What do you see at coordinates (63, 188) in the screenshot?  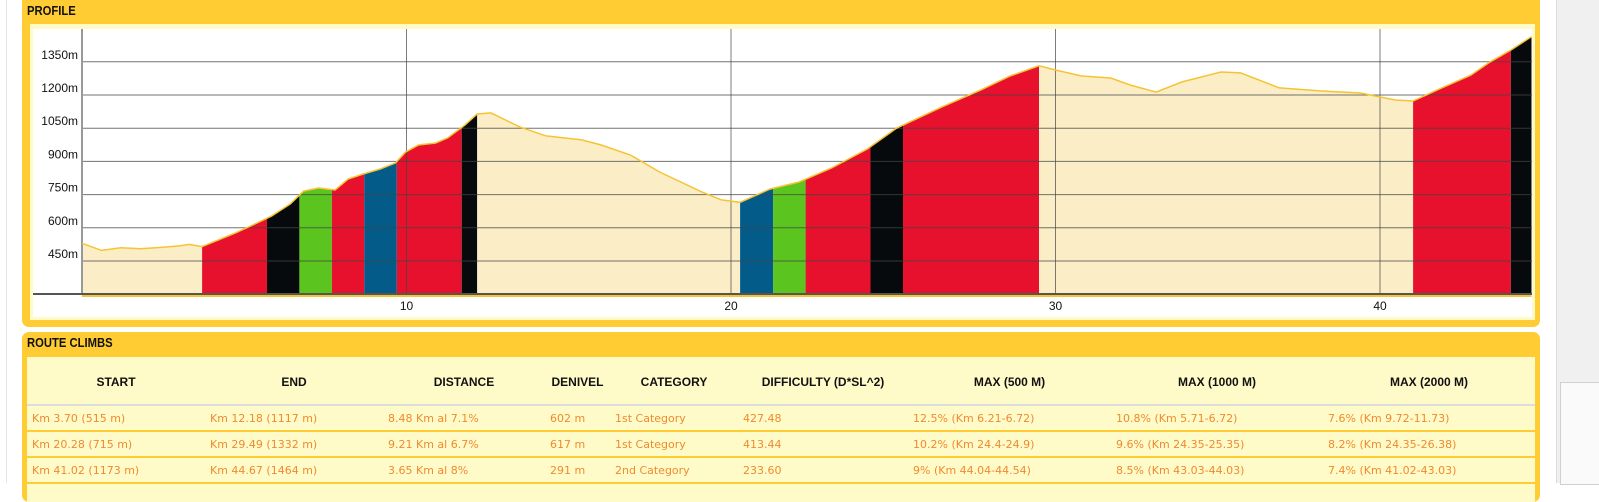 I see `y-tick-label: 750m` at bounding box center [63, 188].